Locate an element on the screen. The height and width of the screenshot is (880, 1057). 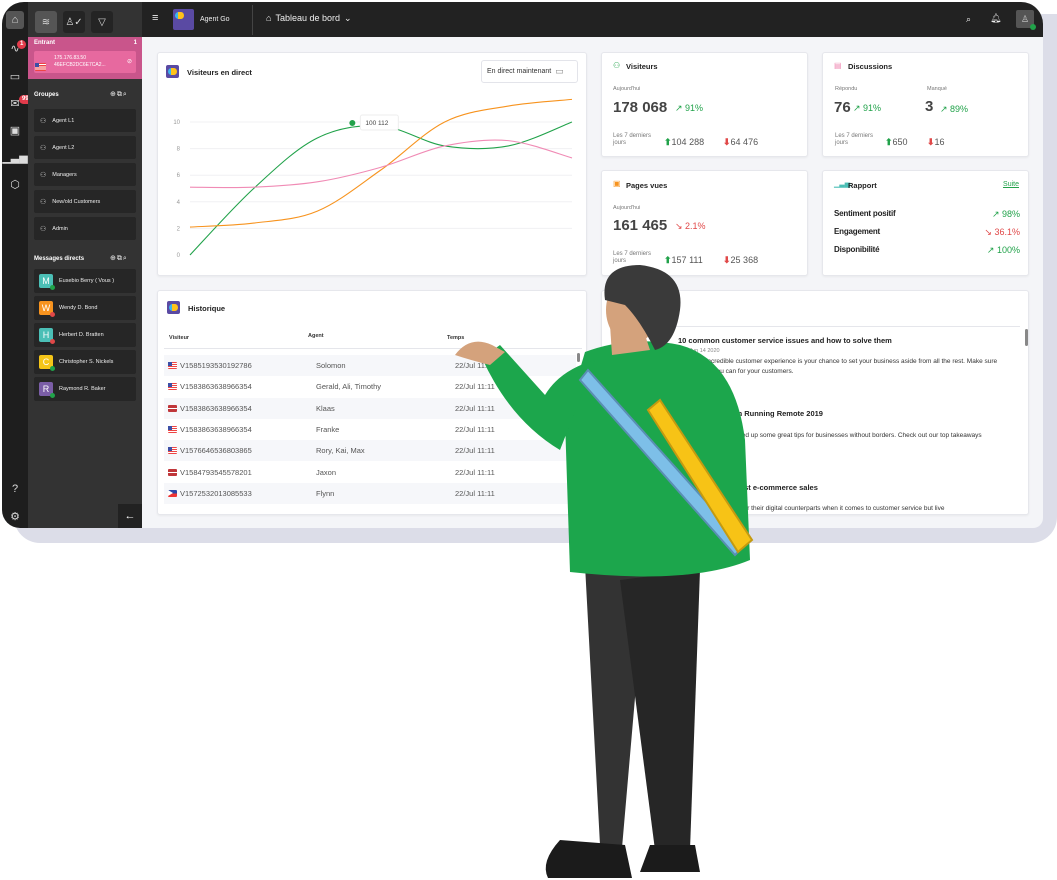
help-icon: ? is located at coordinates (15, 489).